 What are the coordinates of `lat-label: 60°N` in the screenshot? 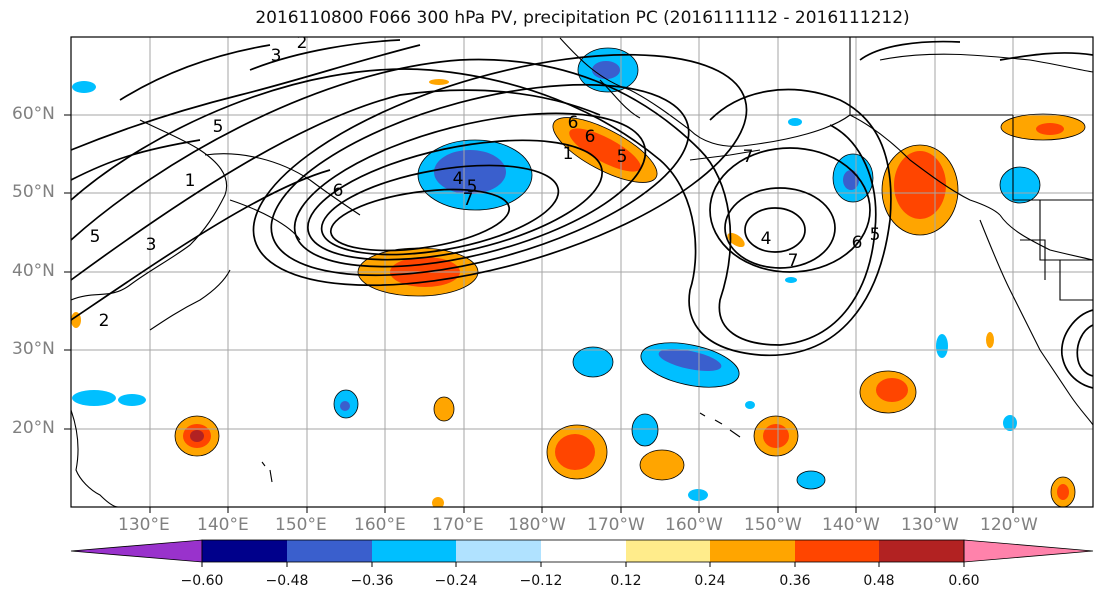 It's located at (33, 114).